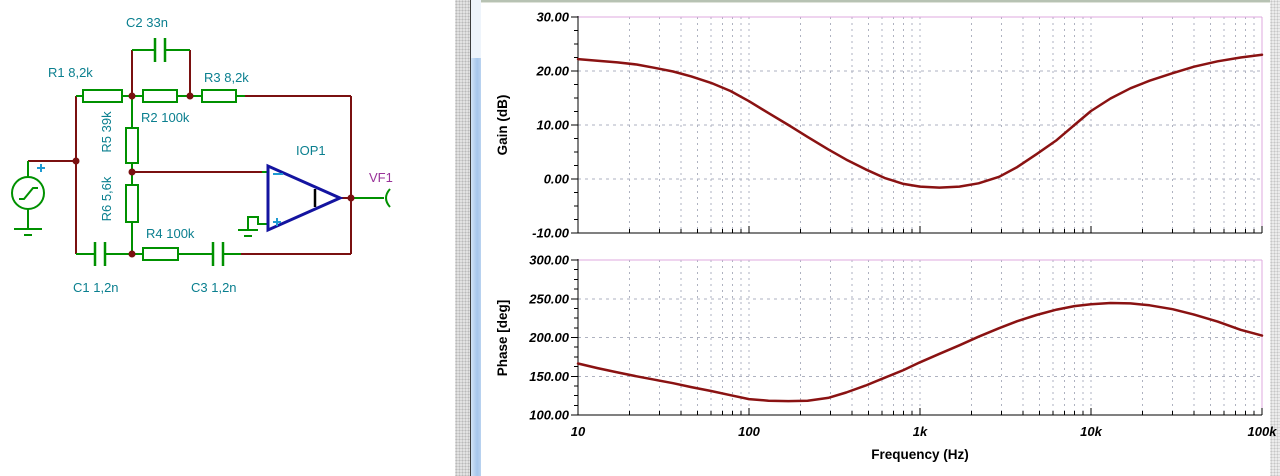  I want to click on svg-text: 100.00, so click(549, 415).